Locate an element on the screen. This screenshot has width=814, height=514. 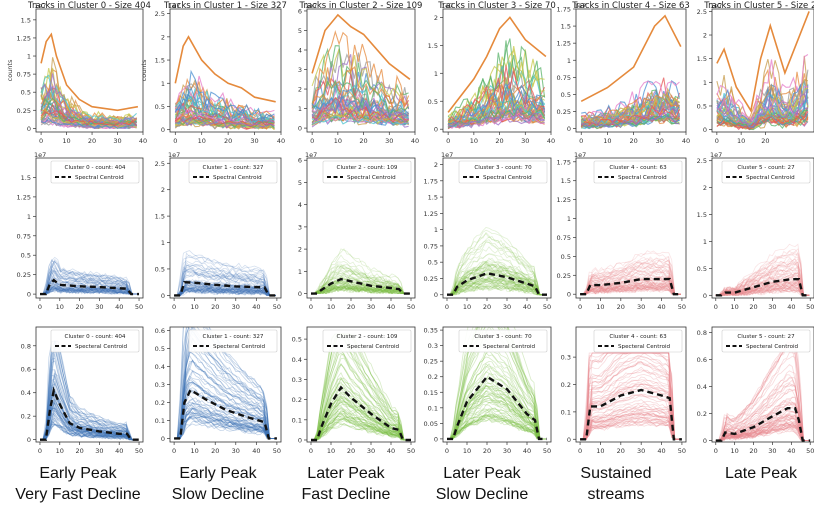
x-tick-label: 20 is located at coordinates (621, 451).